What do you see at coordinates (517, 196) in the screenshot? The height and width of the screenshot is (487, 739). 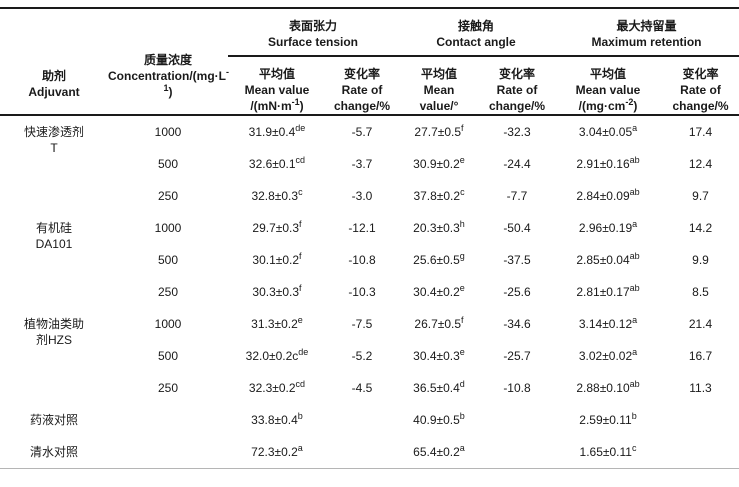 I see `contact-angle-rate-cell: -7.7` at bounding box center [517, 196].